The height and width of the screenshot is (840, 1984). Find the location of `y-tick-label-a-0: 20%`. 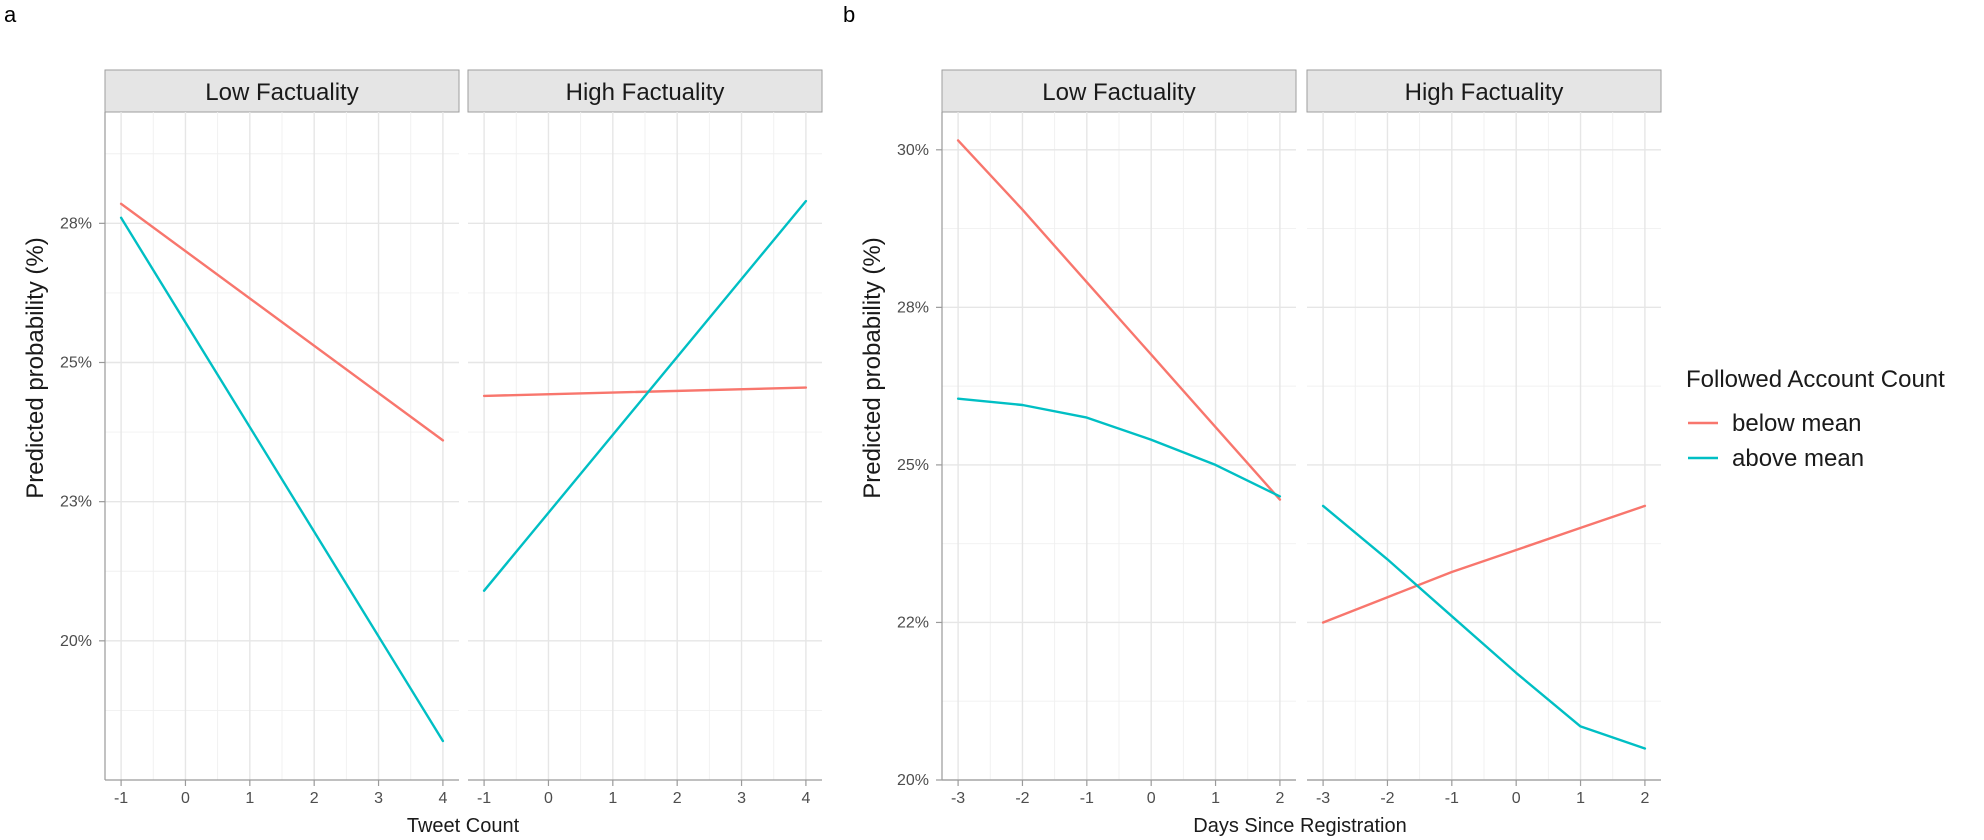

y-tick-label-a-0: 20% is located at coordinates (76, 641).